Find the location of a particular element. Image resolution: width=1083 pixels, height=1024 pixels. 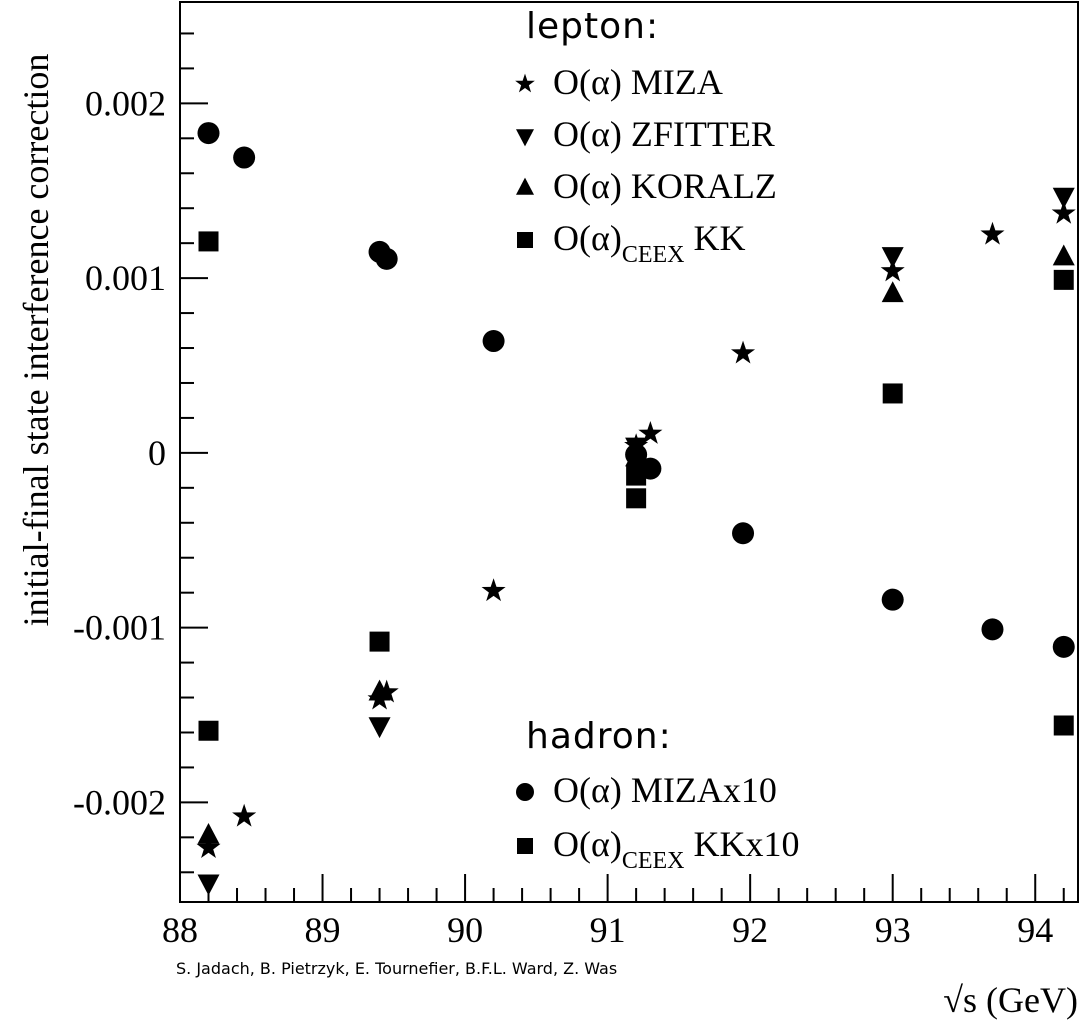

legend-group-title: lepton: is located at coordinates (592, 26).